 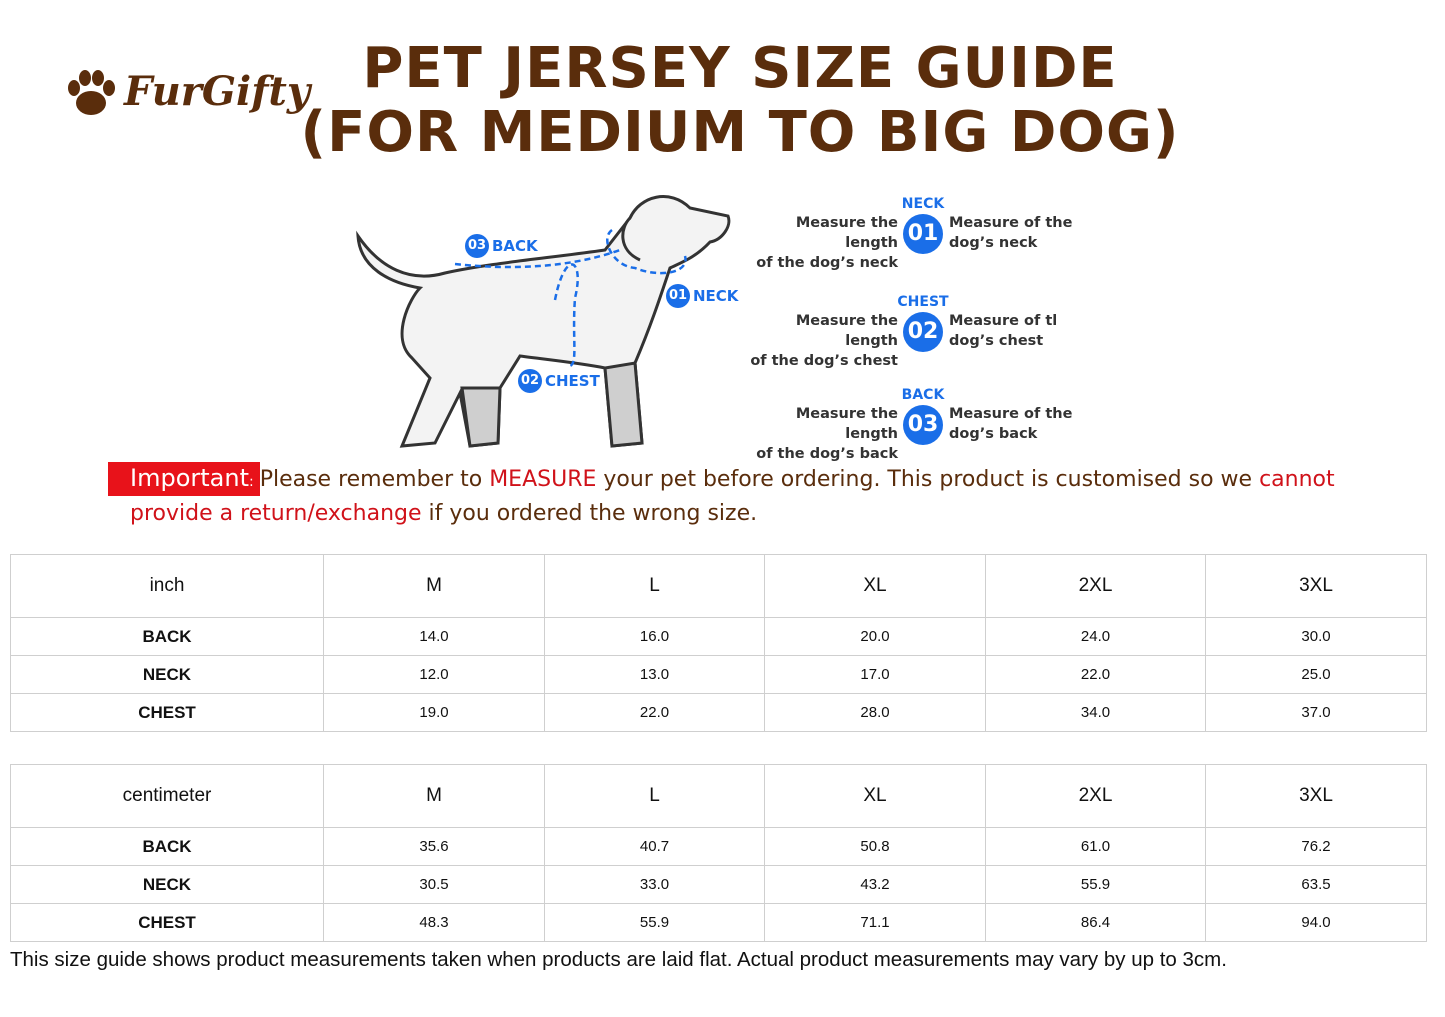 What do you see at coordinates (875, 884) in the screenshot?
I see `value-cell: 43.2` at bounding box center [875, 884].